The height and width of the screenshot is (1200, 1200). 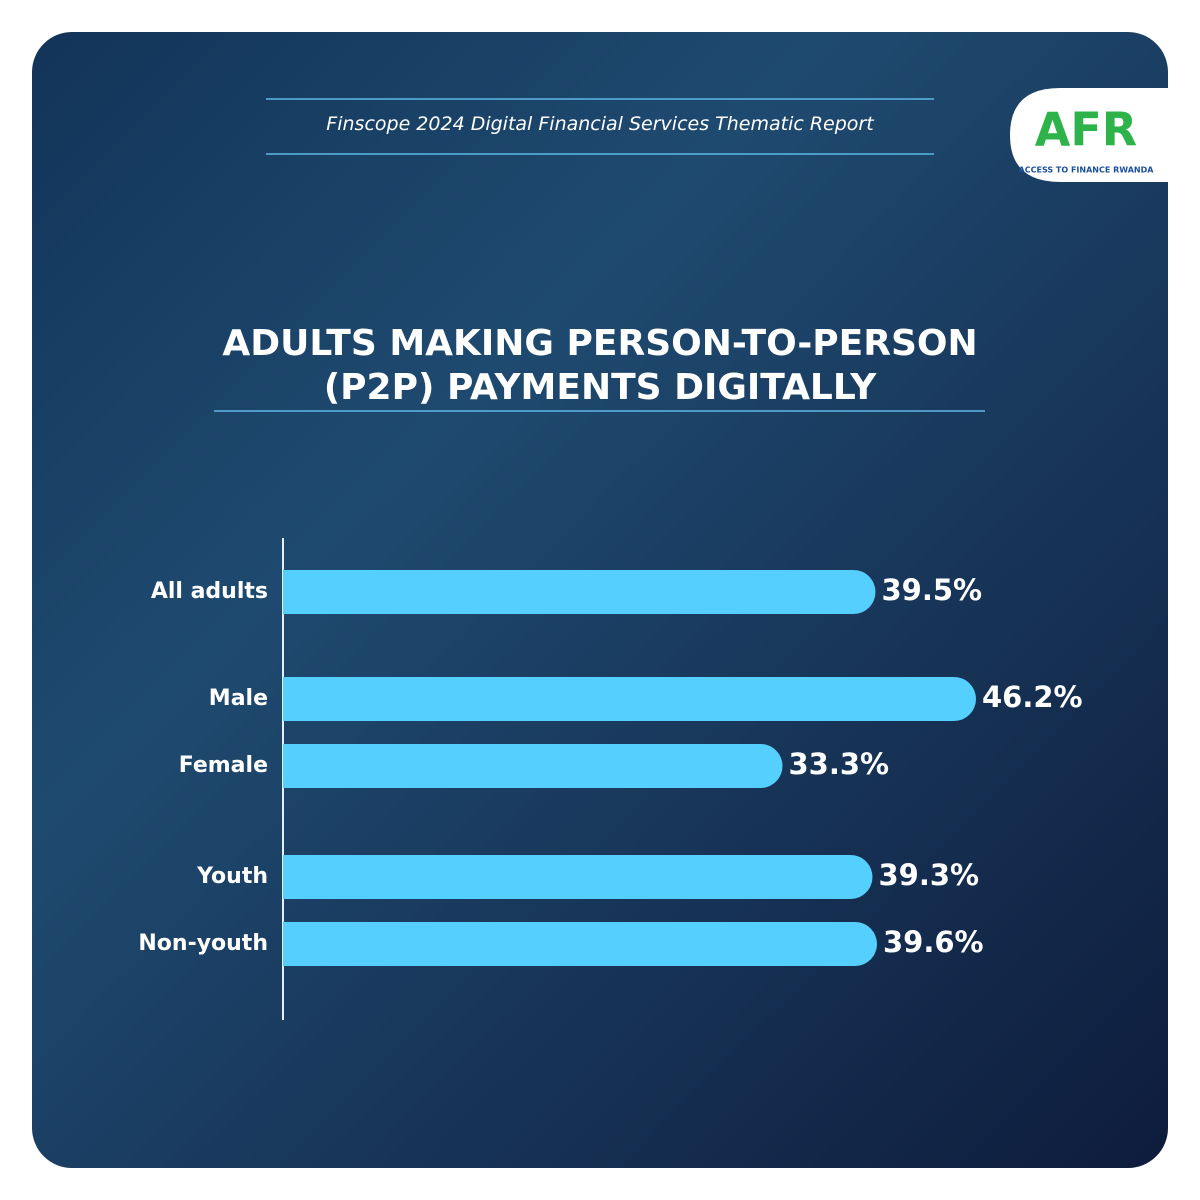 What do you see at coordinates (1032, 697) in the screenshot?
I see `value-label: 46.2%` at bounding box center [1032, 697].